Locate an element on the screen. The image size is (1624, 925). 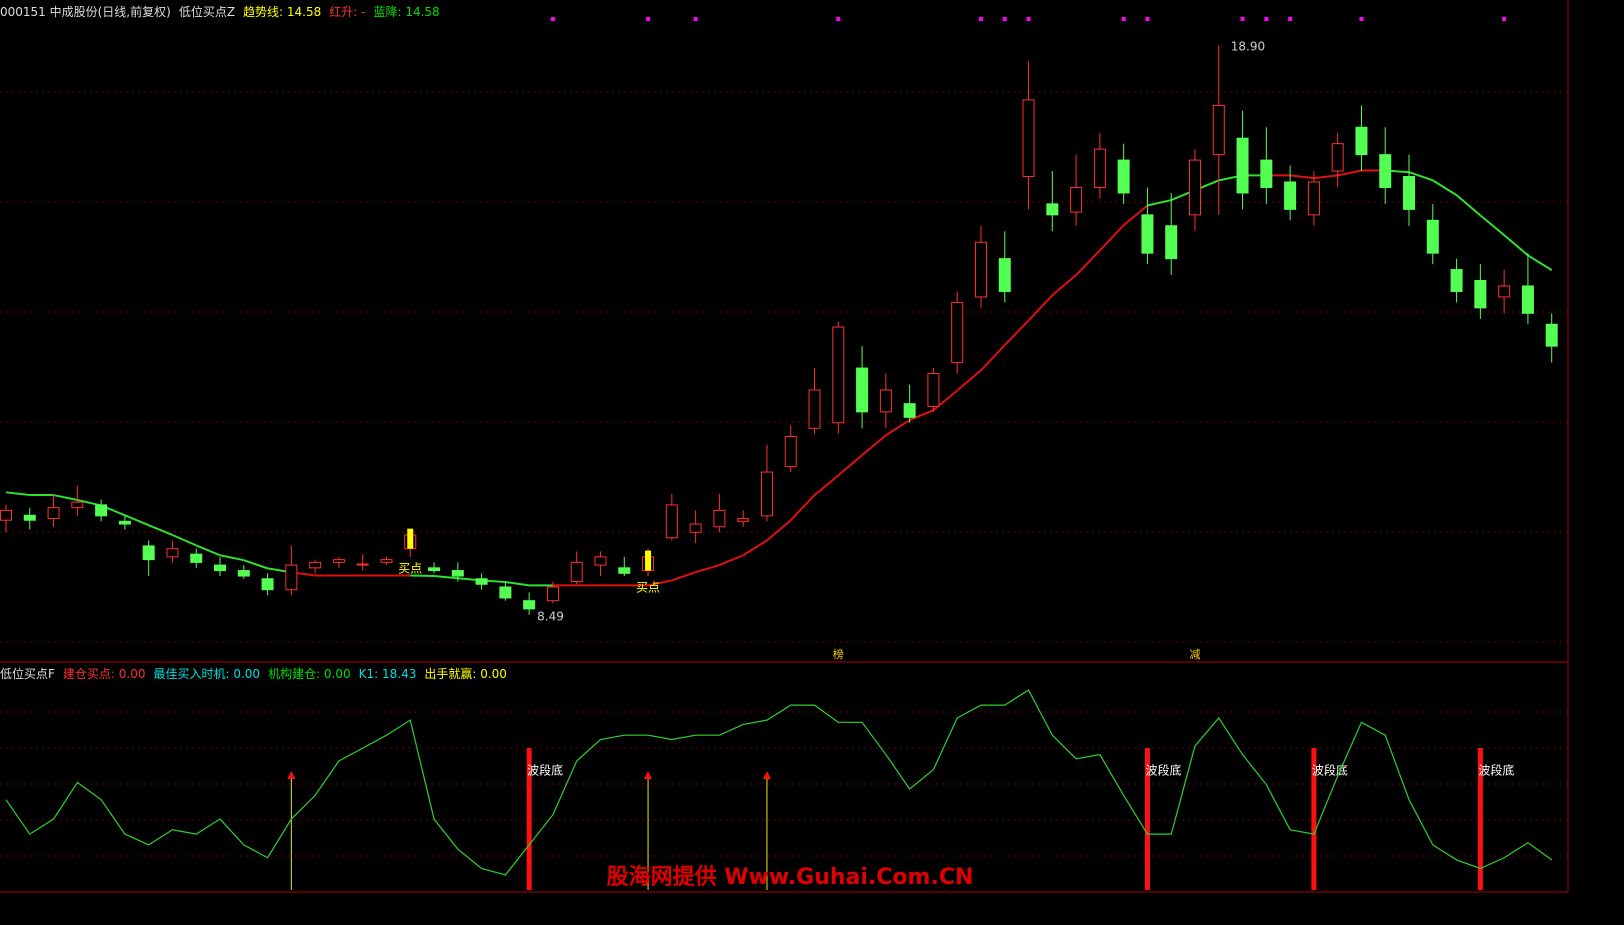
header-item: 建仓买点: 0.00 is located at coordinates (104, 674).